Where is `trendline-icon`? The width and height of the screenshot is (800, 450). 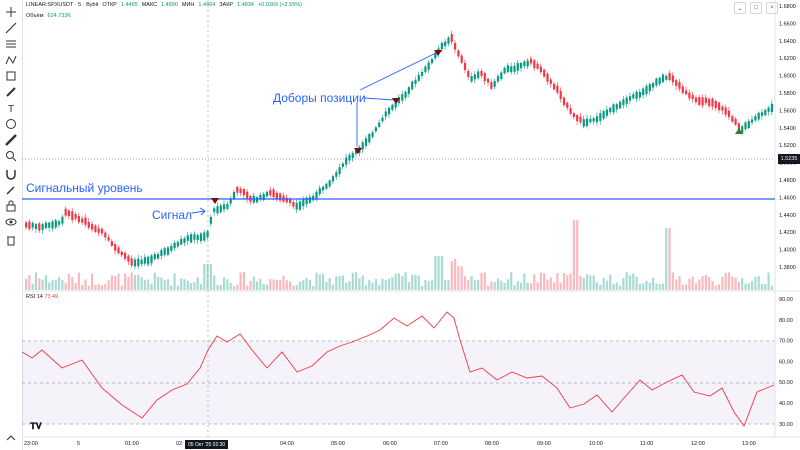 trendline-icon is located at coordinates (11, 28).